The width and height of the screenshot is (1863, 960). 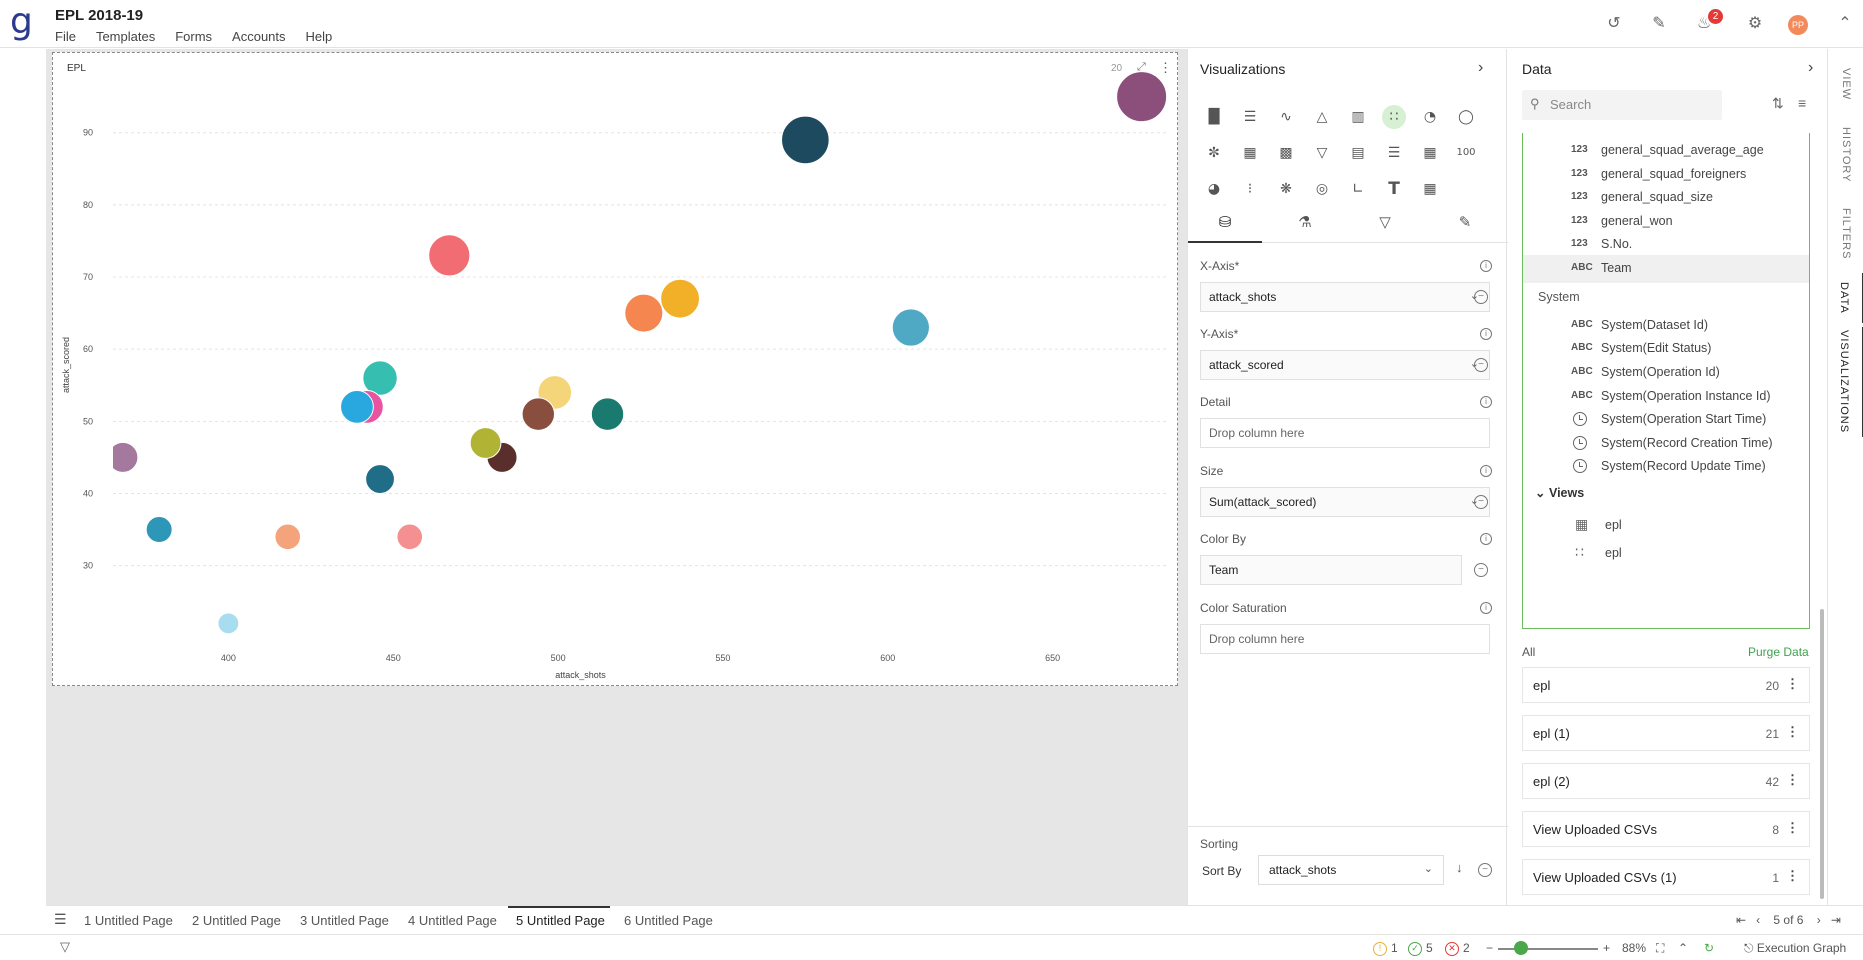 What do you see at coordinates (1459, 867) in the screenshot?
I see `sort-direction-icon: ↓` at bounding box center [1459, 867].